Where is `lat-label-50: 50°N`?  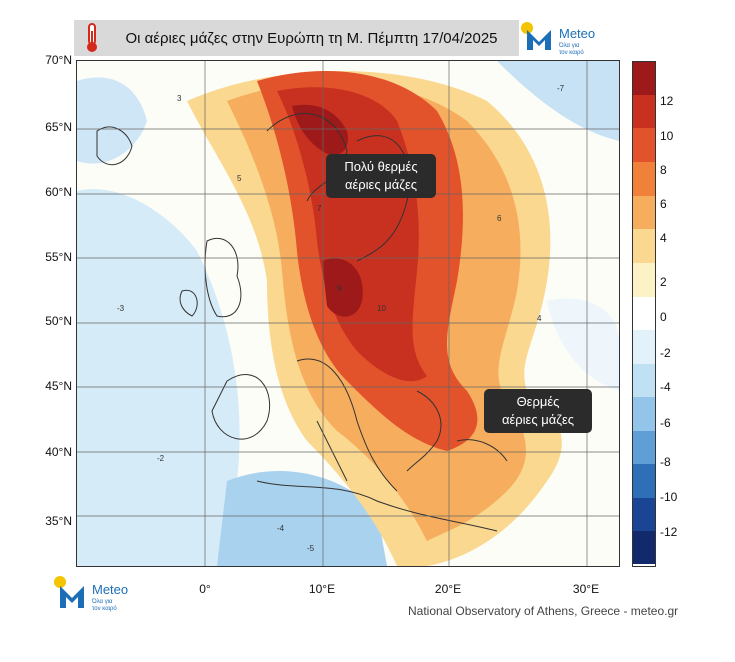
lat-label-50: 50°N is located at coordinates (58, 321).